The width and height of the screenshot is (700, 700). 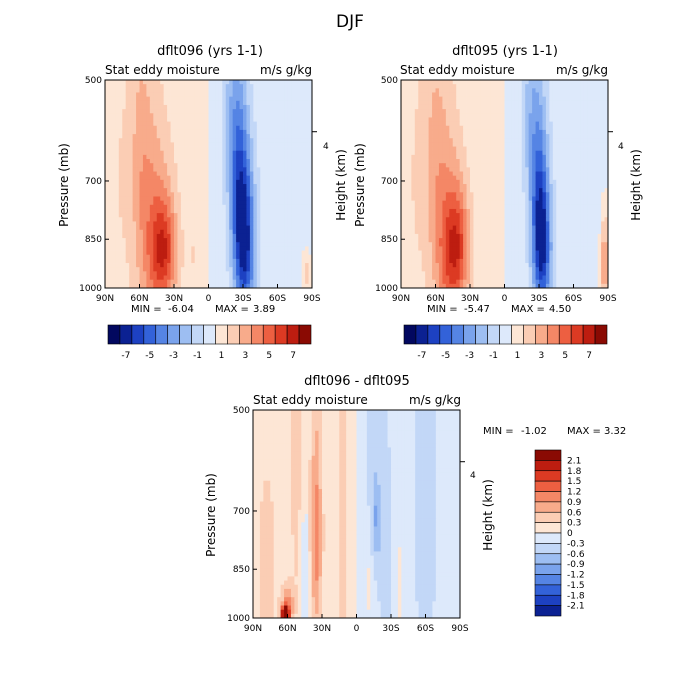 I want to click on height-tick-label: 4, so click(x=326, y=147).